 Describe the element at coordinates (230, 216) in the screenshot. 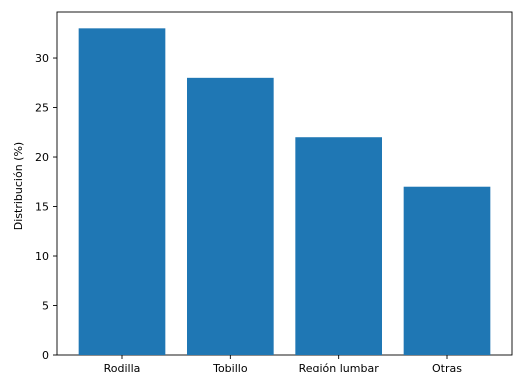

I see `bar-tobillo` at that location.